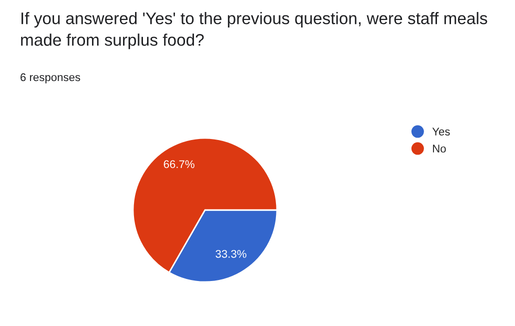 The height and width of the screenshot is (326, 515). I want to click on legend-label: Yes, so click(441, 132).